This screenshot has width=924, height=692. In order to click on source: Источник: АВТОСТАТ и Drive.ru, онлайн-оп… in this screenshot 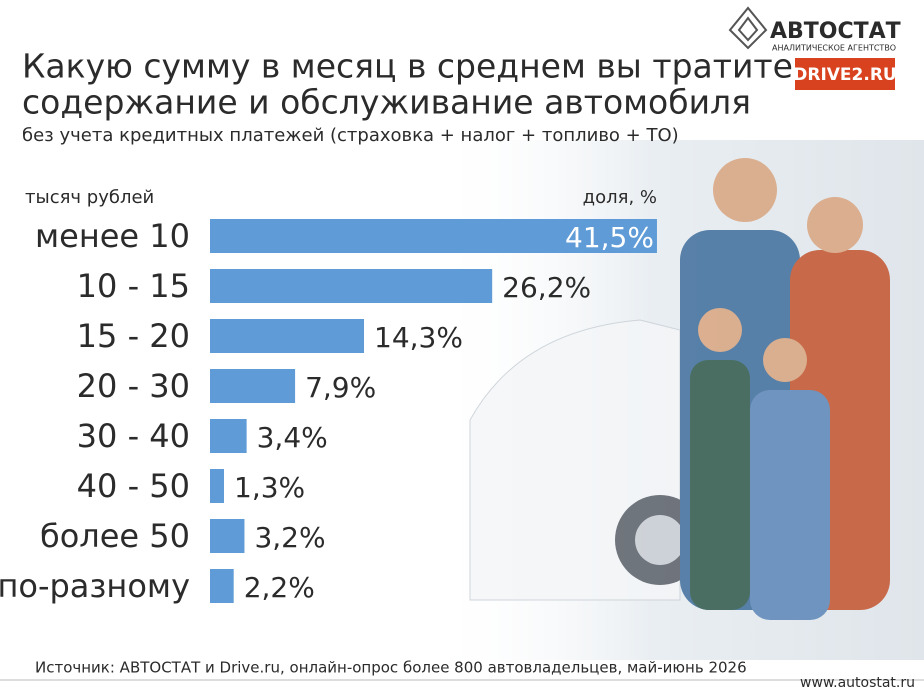, I will do `click(391, 668)`.